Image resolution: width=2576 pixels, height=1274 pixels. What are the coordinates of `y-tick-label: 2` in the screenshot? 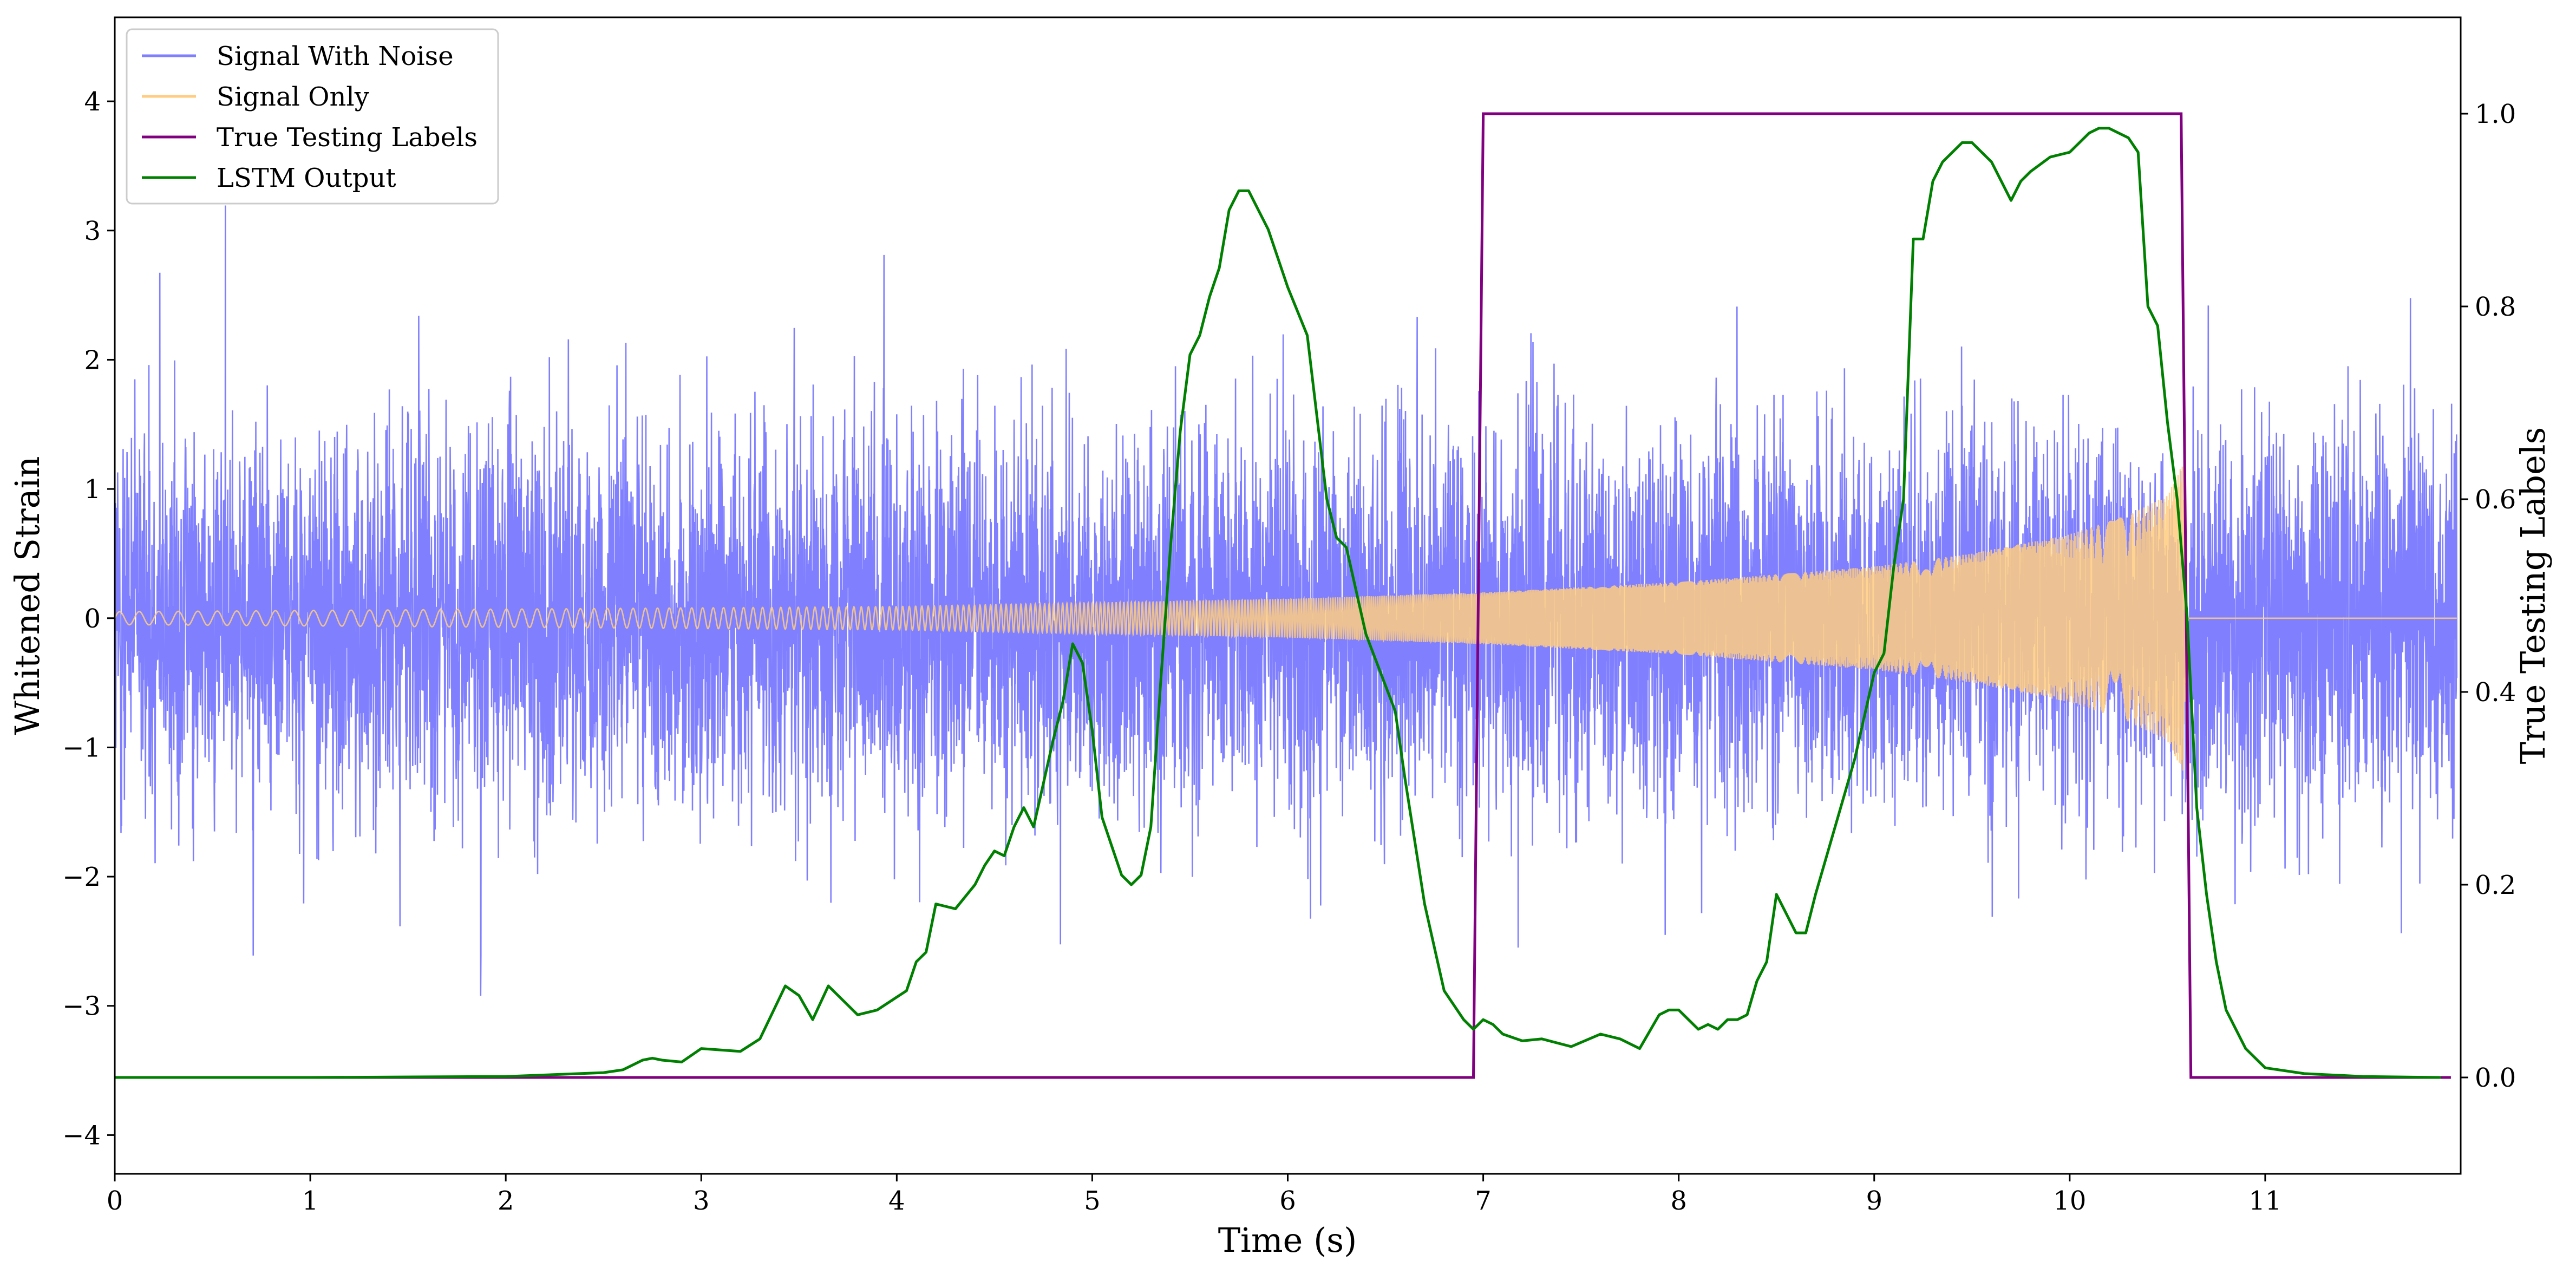 It's located at (92, 360).